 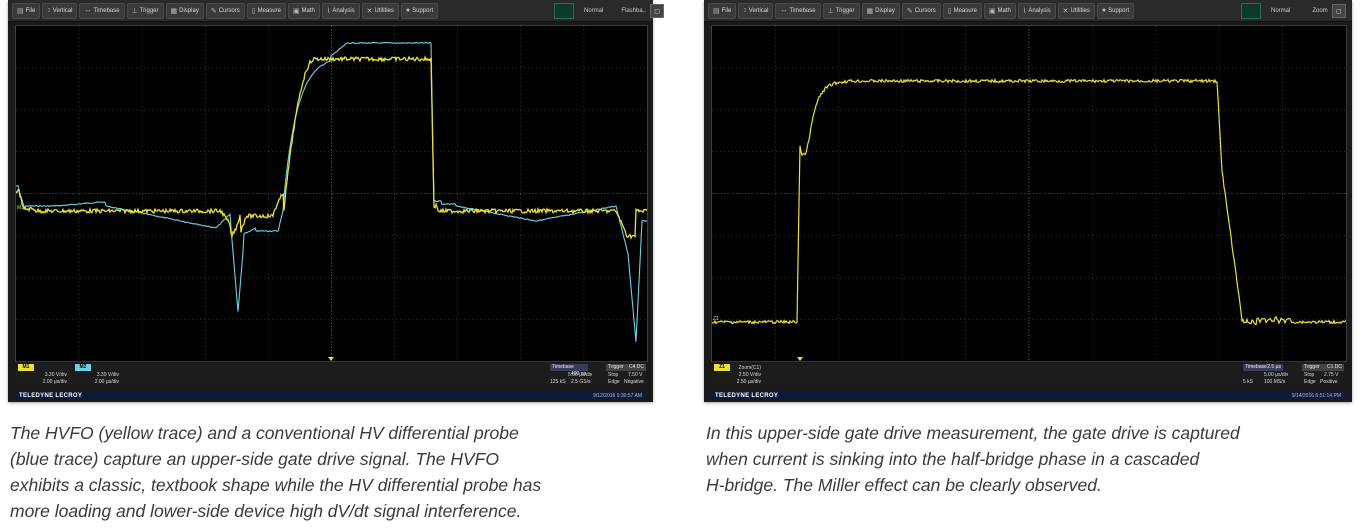 What do you see at coordinates (634, 11) in the screenshot?
I see `display-mode: Flashba..` at bounding box center [634, 11].